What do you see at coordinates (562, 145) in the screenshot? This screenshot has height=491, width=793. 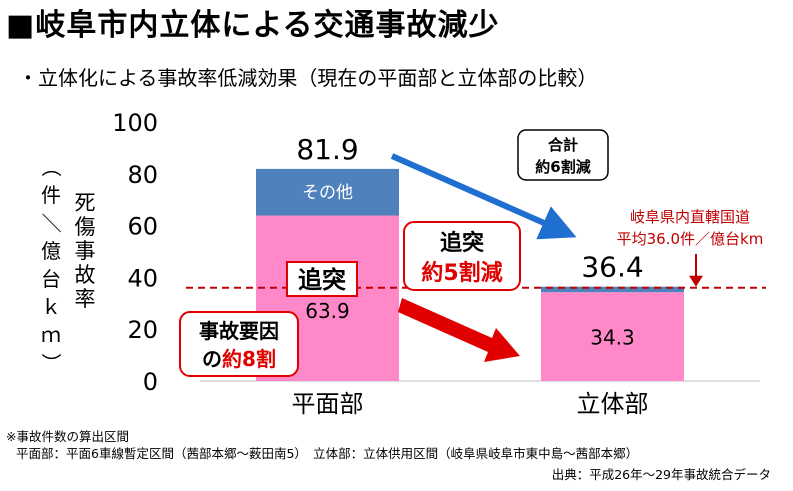 I see `total-callout-line1: 合計` at bounding box center [562, 145].